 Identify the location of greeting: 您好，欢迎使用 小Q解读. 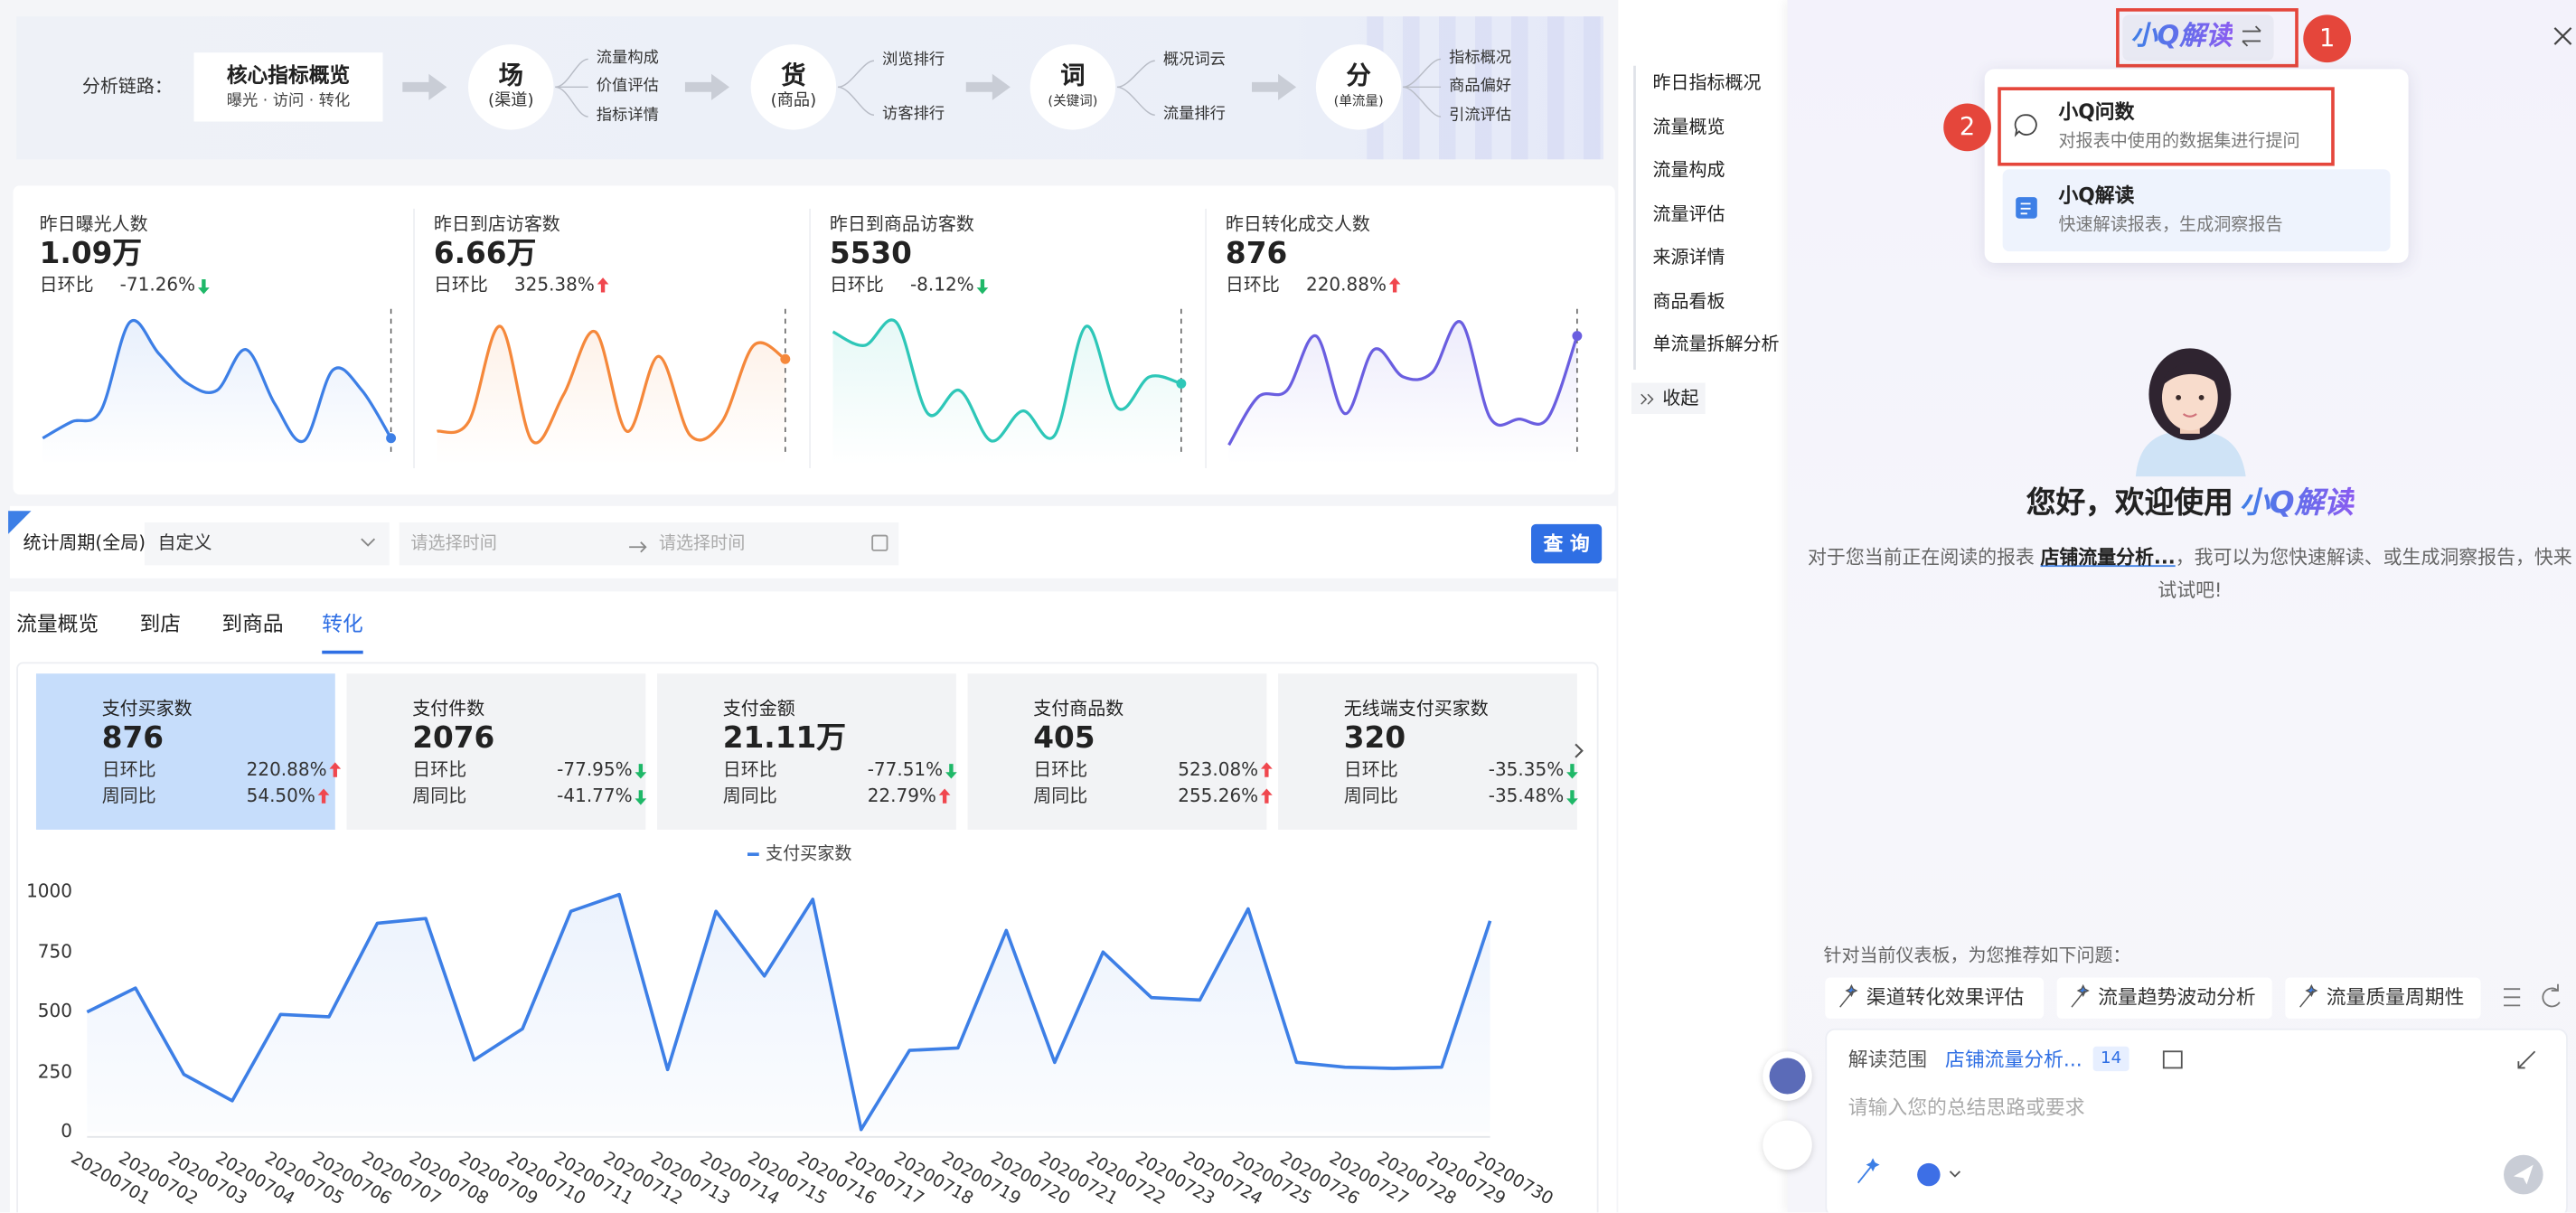
(2182, 504).